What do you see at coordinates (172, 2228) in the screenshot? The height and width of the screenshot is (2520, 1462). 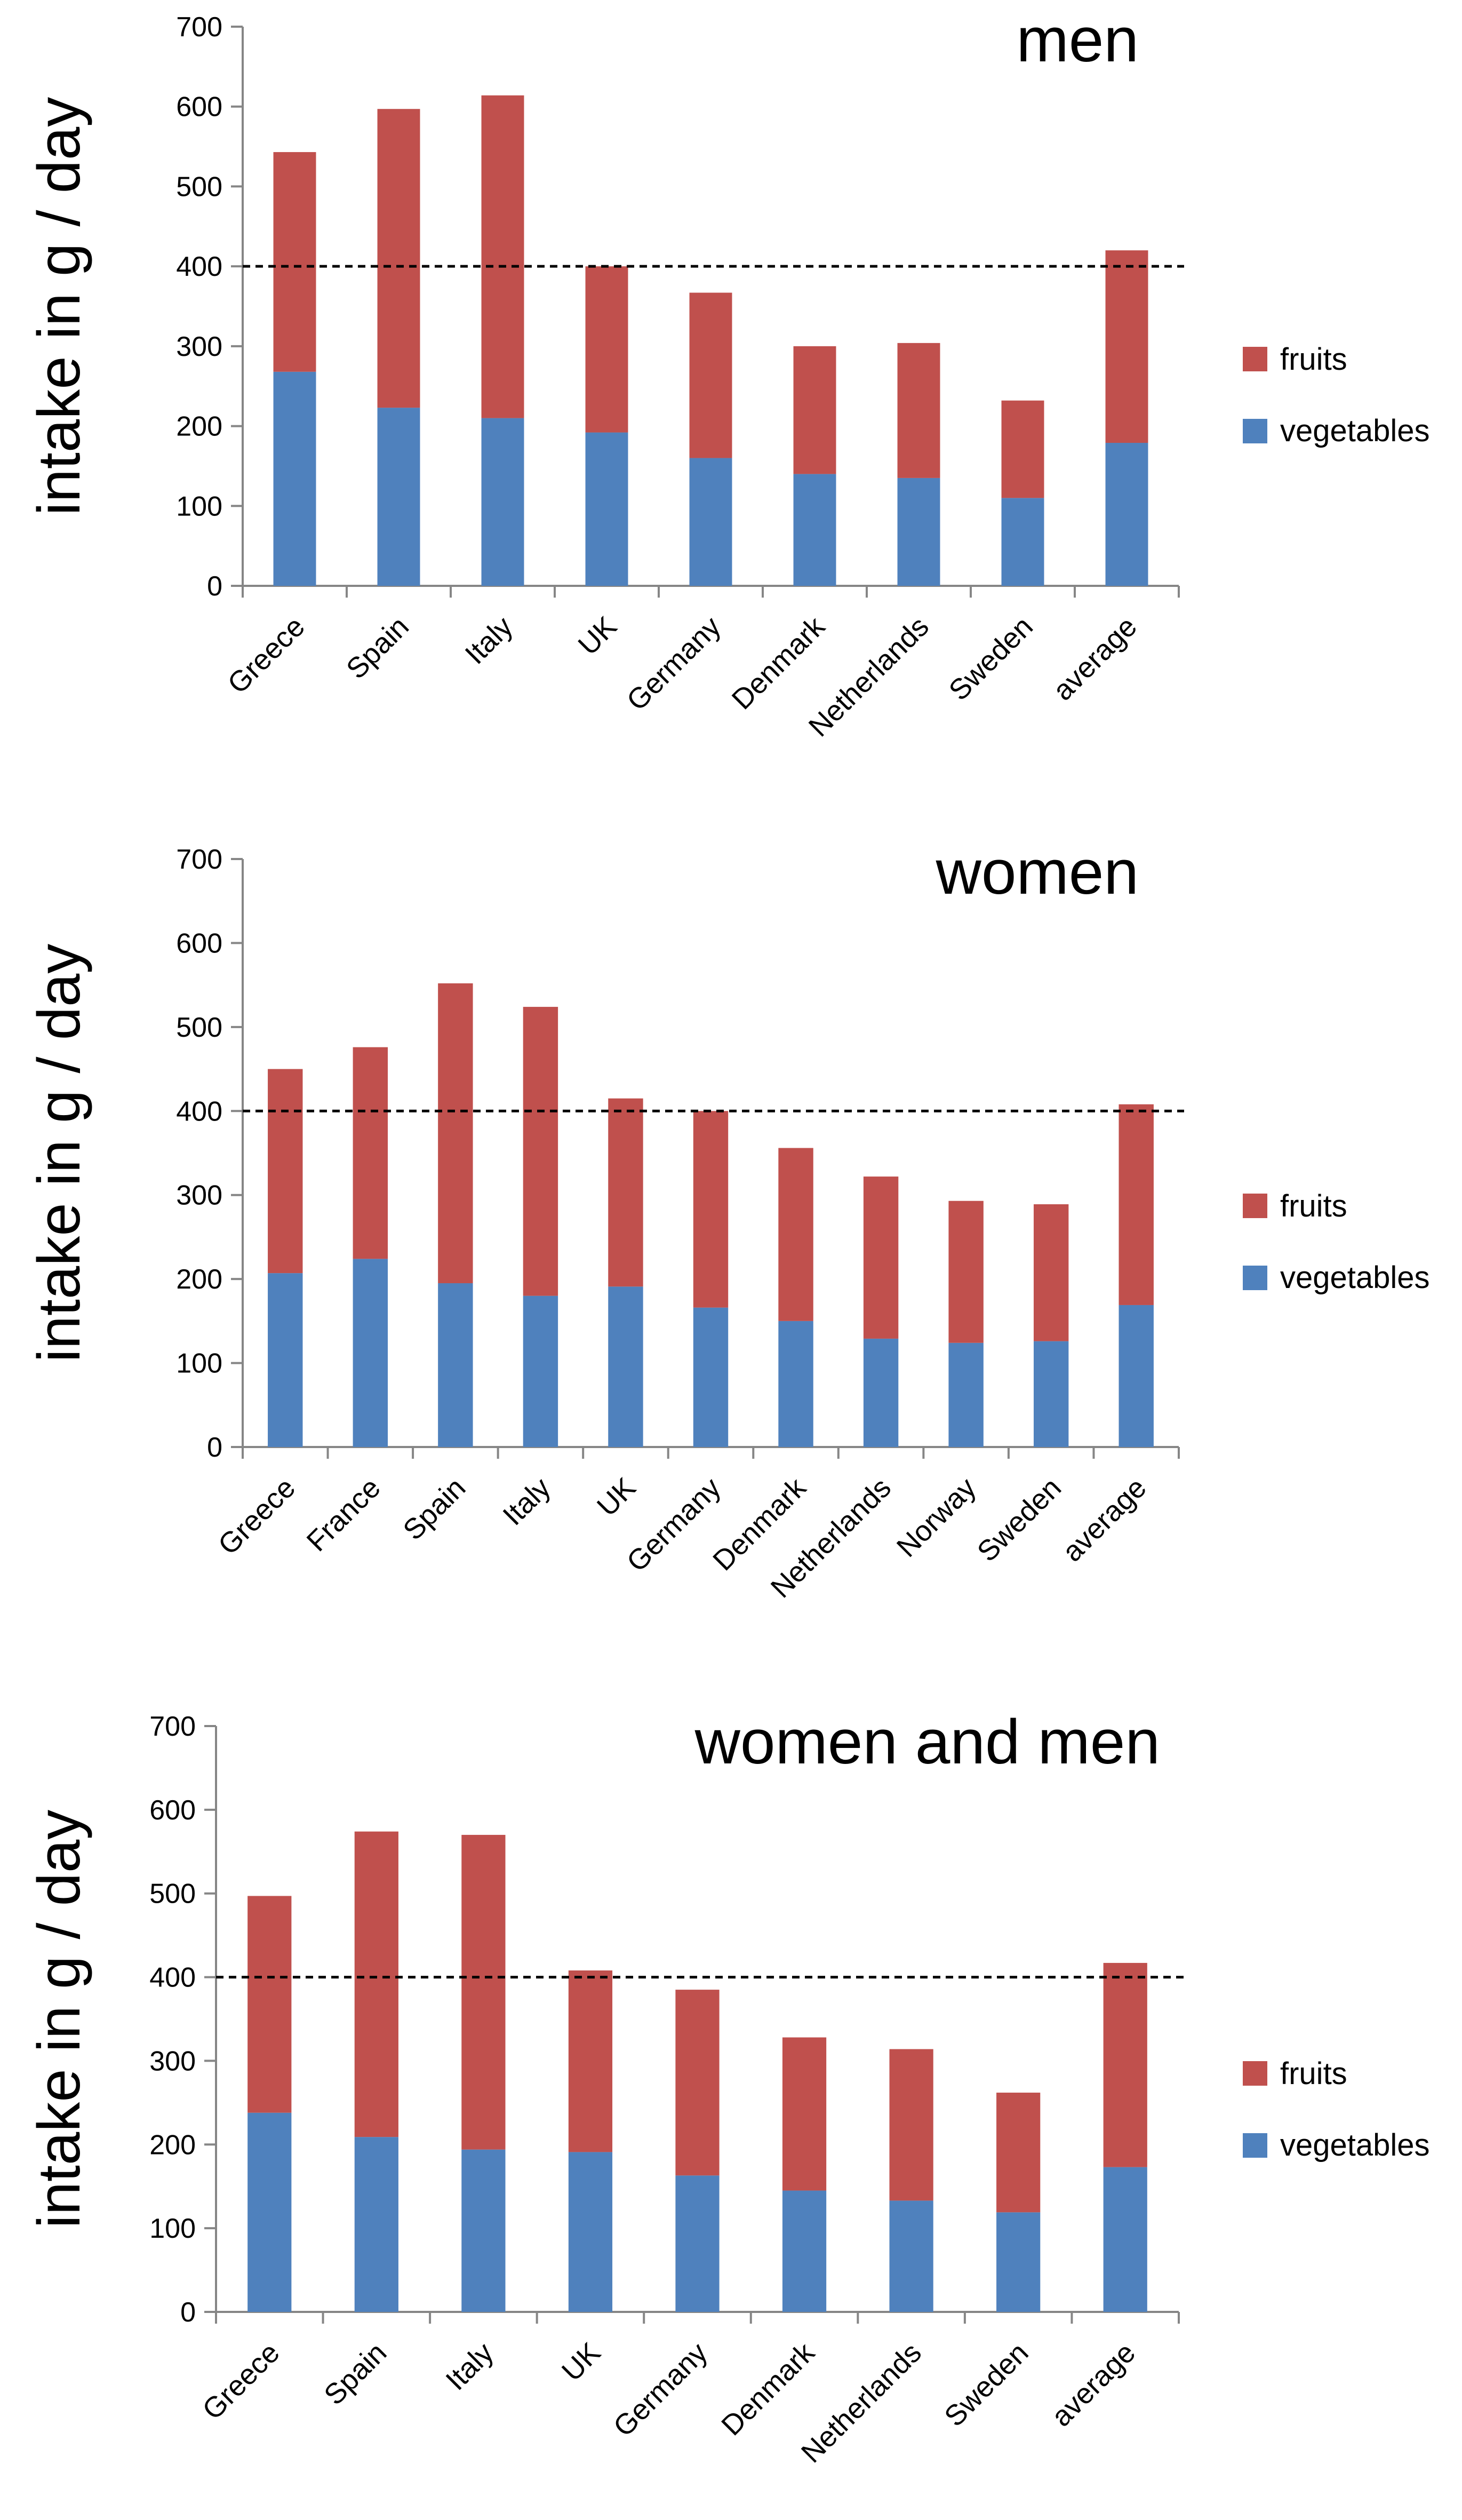 I see `y-tick-label: 100` at bounding box center [172, 2228].